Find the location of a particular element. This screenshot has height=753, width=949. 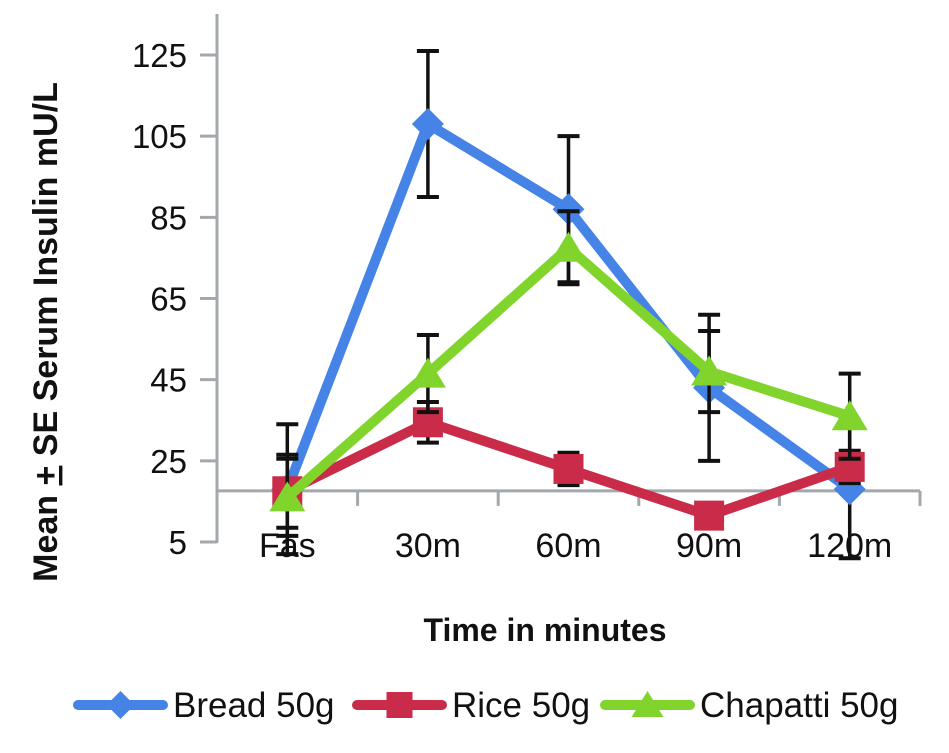

x-axis-title: Time in minutes is located at coordinates (544, 630).